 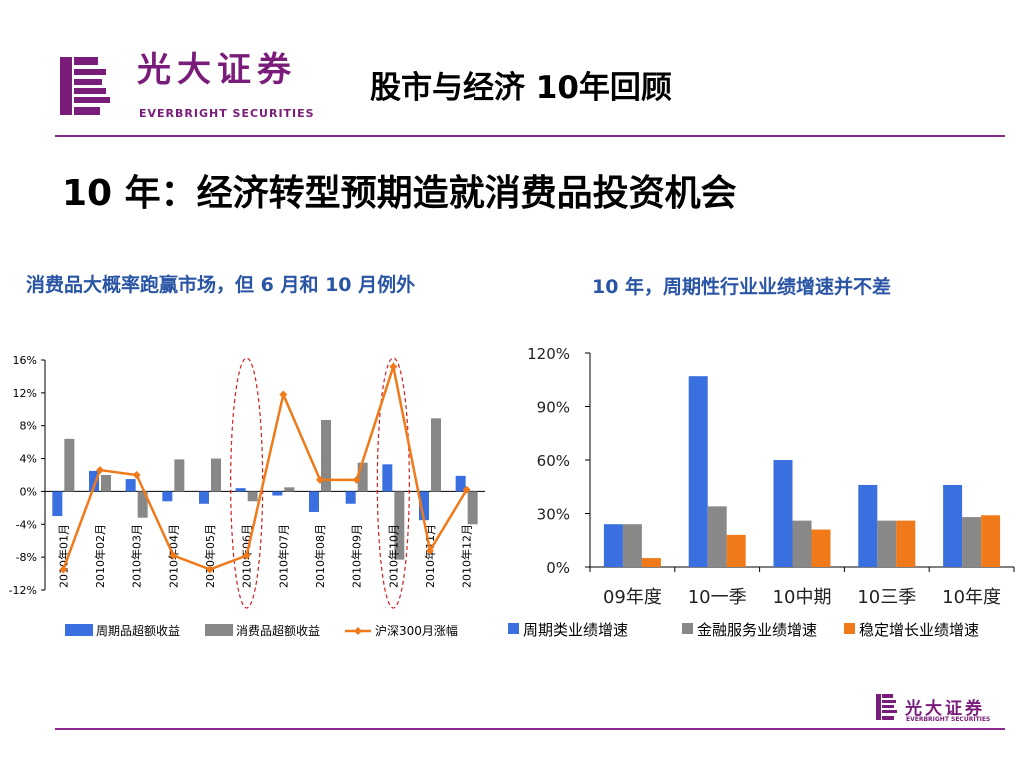 What do you see at coordinates (227, 113) in the screenshot?
I see `brand-name-en: EVERBRIGHT SECURITIES` at bounding box center [227, 113].